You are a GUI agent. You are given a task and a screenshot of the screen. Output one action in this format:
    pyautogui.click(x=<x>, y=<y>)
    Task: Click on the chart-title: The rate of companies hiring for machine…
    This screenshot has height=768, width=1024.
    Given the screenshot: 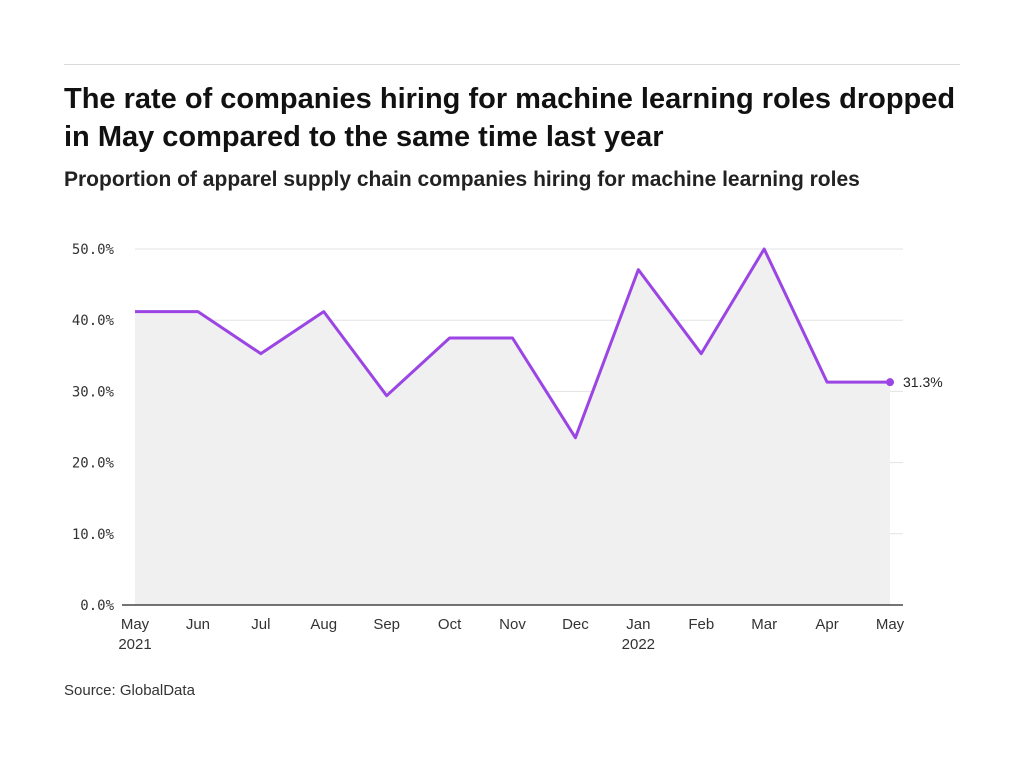 What is the action you would take?
    pyautogui.click(x=510, y=118)
    